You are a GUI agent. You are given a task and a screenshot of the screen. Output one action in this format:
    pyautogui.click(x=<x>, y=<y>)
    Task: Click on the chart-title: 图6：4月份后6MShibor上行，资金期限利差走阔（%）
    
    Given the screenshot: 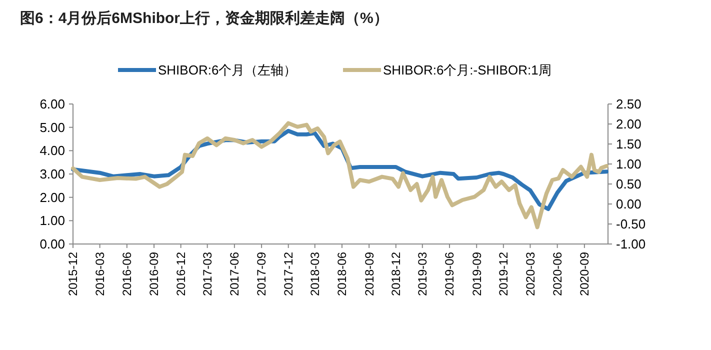 What is the action you would take?
    pyautogui.click(x=204, y=18)
    